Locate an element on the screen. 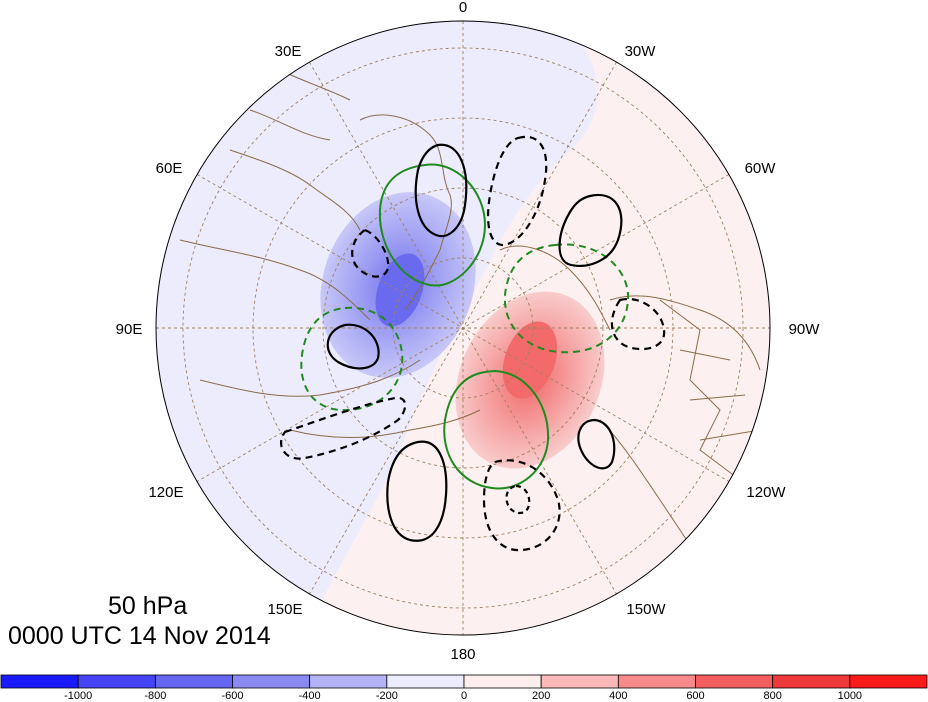  colorbar-tick-label: 600 is located at coordinates (695, 696).